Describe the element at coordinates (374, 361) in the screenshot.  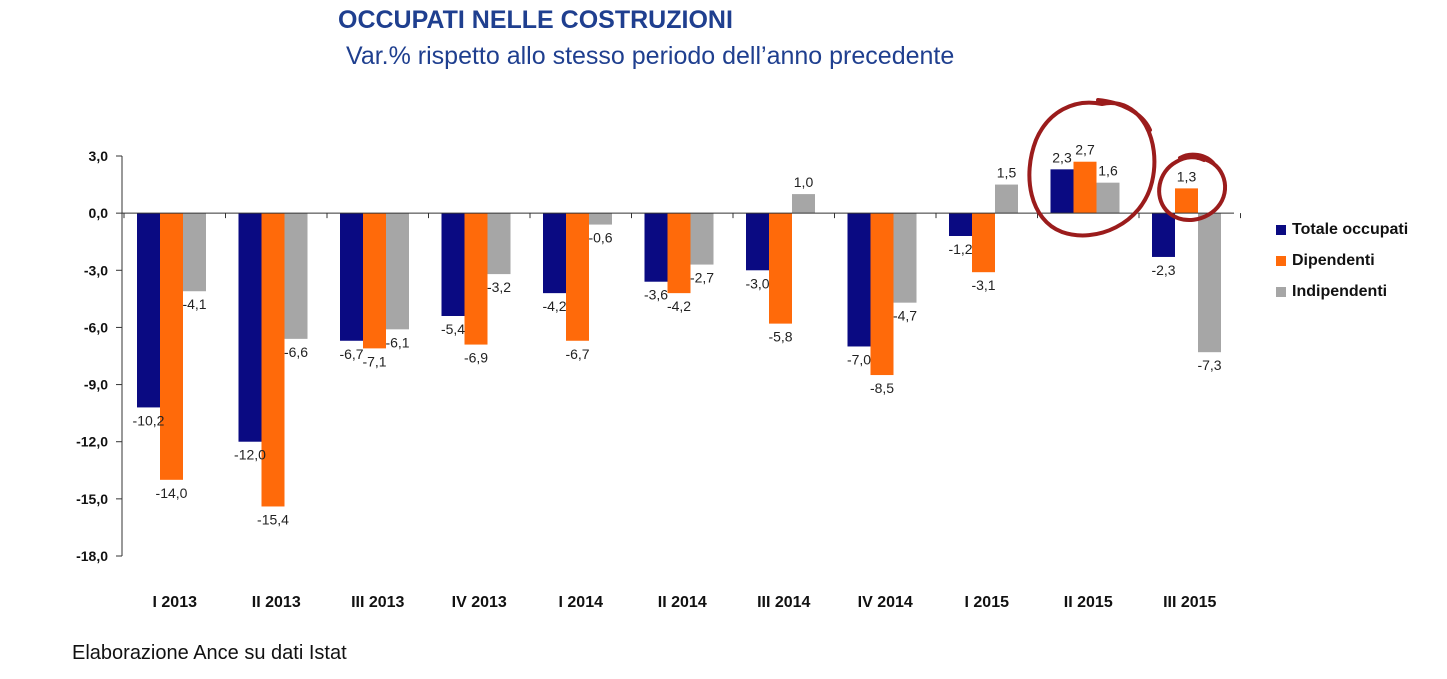
I see `data-label: -7,1` at that location.